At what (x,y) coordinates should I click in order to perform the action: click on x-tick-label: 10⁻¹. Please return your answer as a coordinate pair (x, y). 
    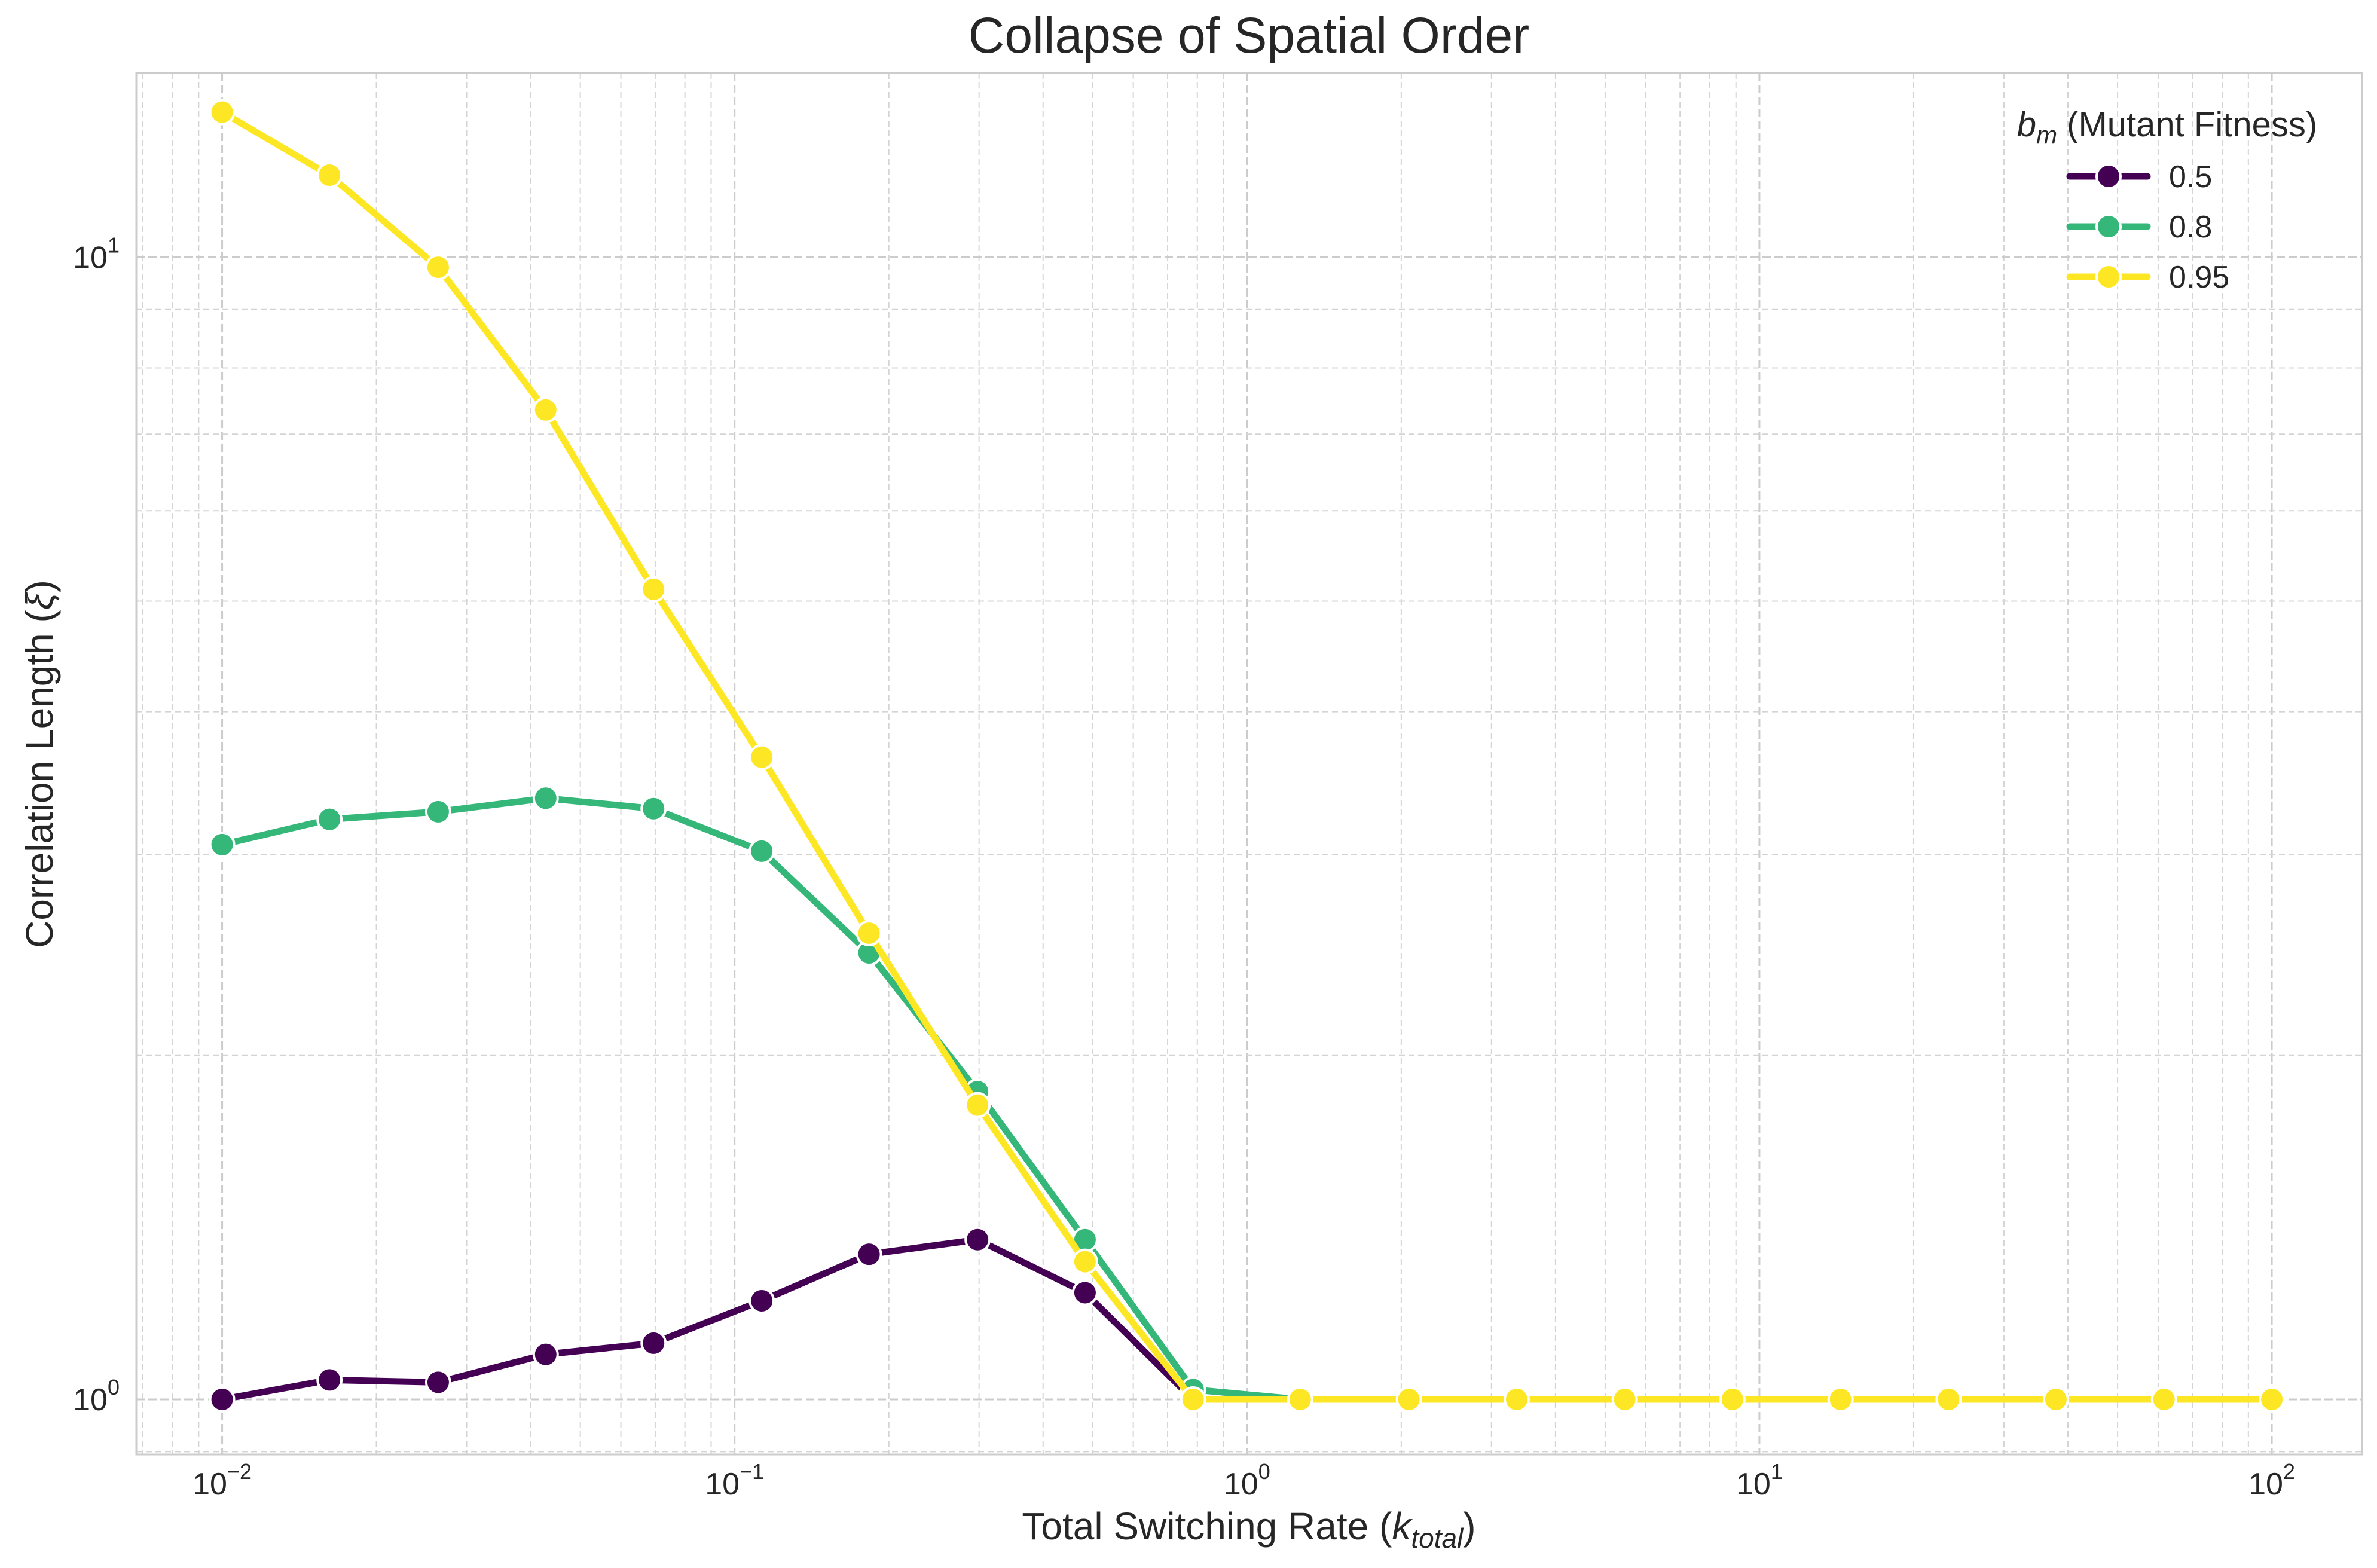
    Looking at the image, I should click on (734, 1481).